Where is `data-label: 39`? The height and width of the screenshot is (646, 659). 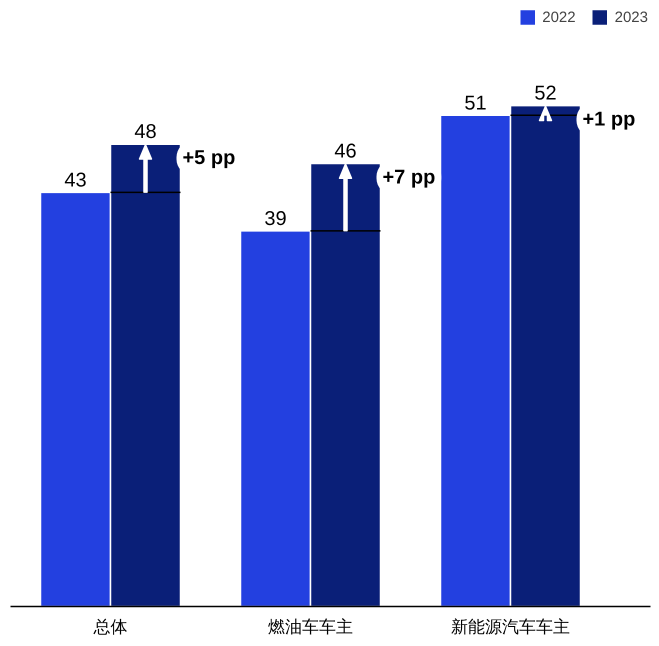
data-label: 39 is located at coordinates (275, 219).